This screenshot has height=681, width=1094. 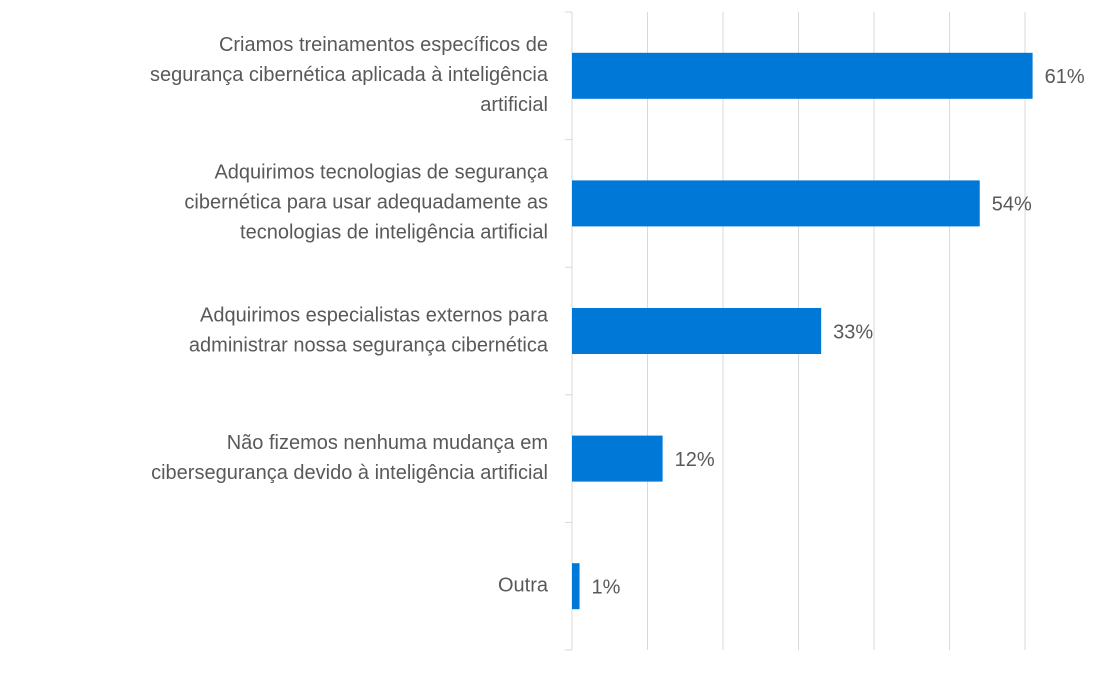 What do you see at coordinates (1065, 77) in the screenshot?
I see `value-label: 61%` at bounding box center [1065, 77].